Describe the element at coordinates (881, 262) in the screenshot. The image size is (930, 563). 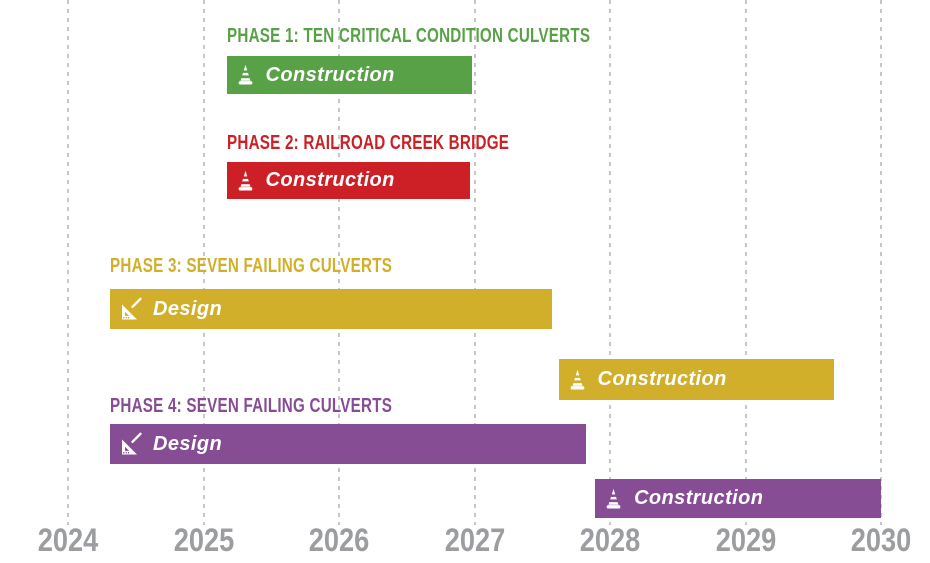
I see `gridline-2030` at that location.